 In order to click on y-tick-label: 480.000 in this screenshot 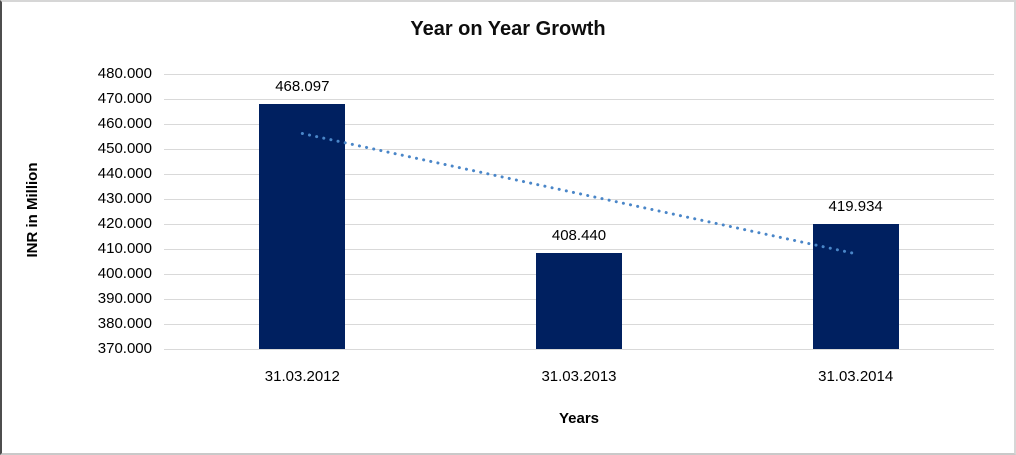, I will do `click(124, 73)`.